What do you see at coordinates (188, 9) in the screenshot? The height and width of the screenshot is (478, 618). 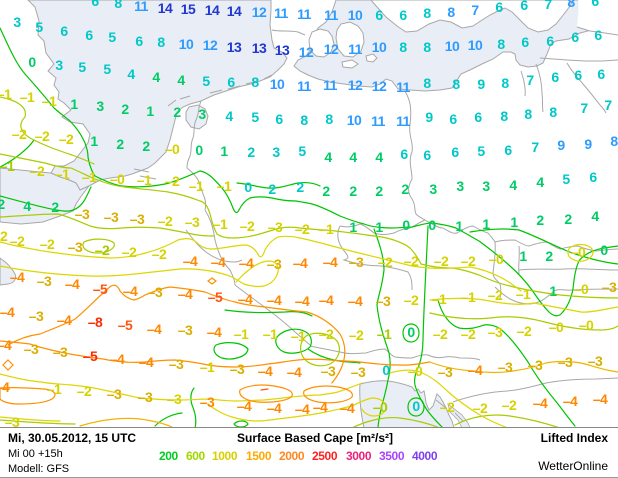 I see `svg-text: 15` at bounding box center [188, 9].